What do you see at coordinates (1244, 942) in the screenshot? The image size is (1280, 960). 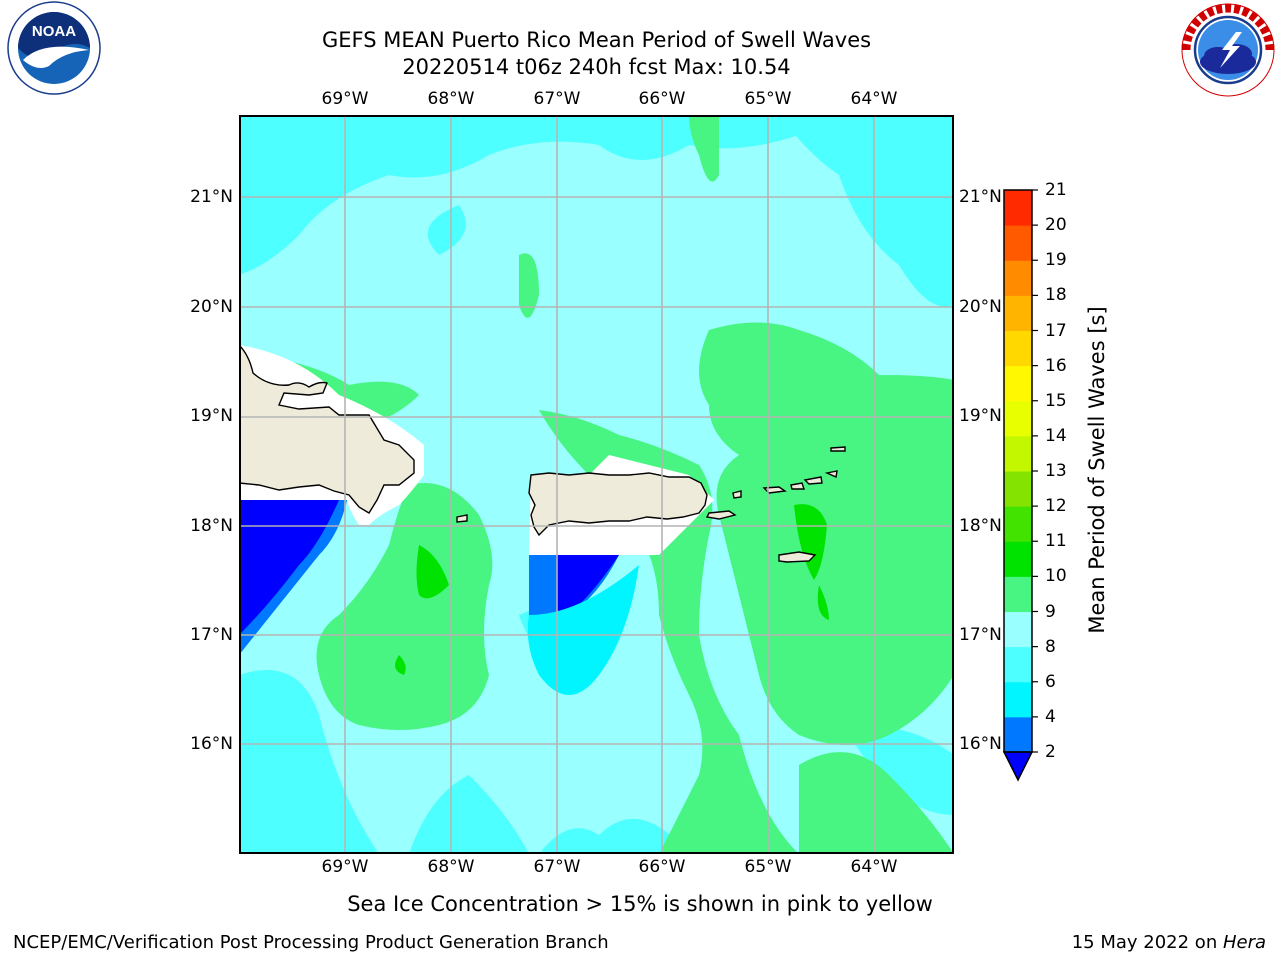 I see `footer-host: Hera` at bounding box center [1244, 942].